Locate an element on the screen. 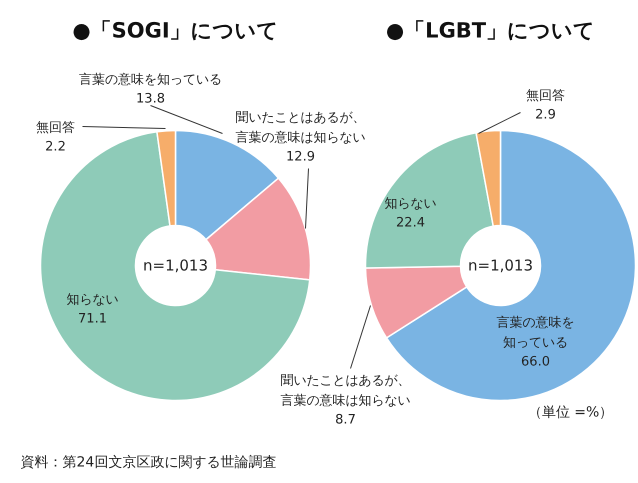 The height and width of the screenshot is (483, 638). text: 資料：第24回文京区政に関する世論調査 is located at coordinates (148, 462).